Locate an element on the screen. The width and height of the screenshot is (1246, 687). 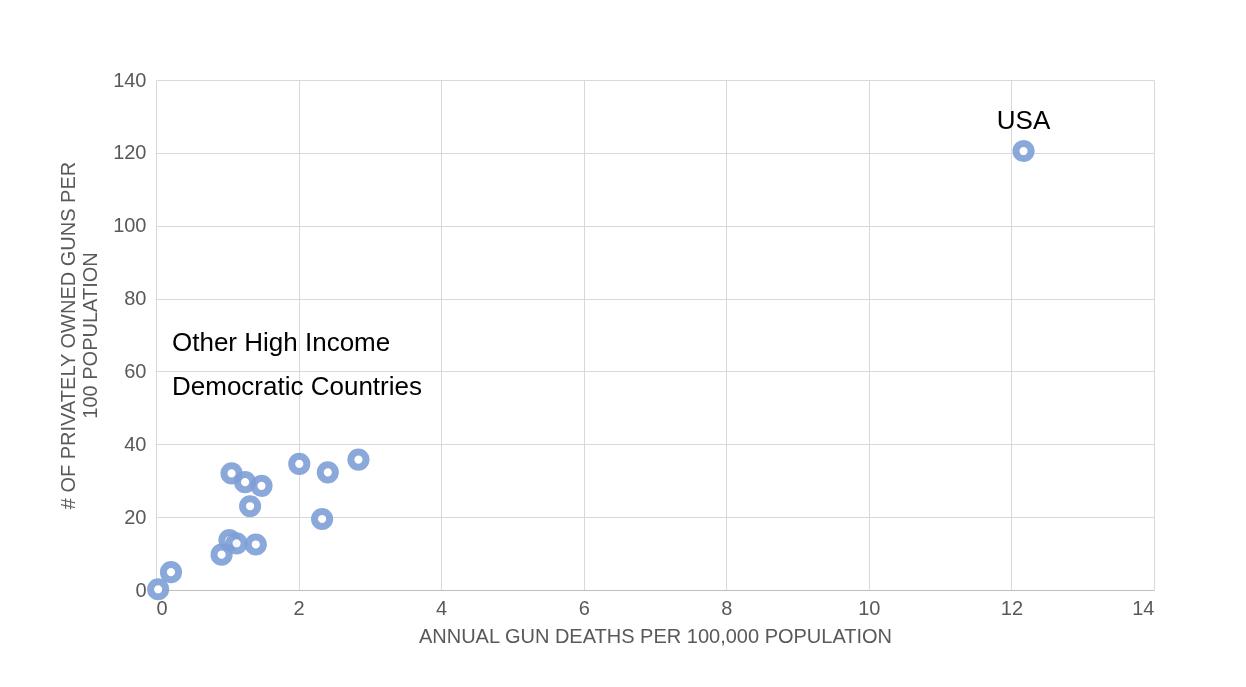
y-tick-label: 40 is located at coordinates (135, 443).